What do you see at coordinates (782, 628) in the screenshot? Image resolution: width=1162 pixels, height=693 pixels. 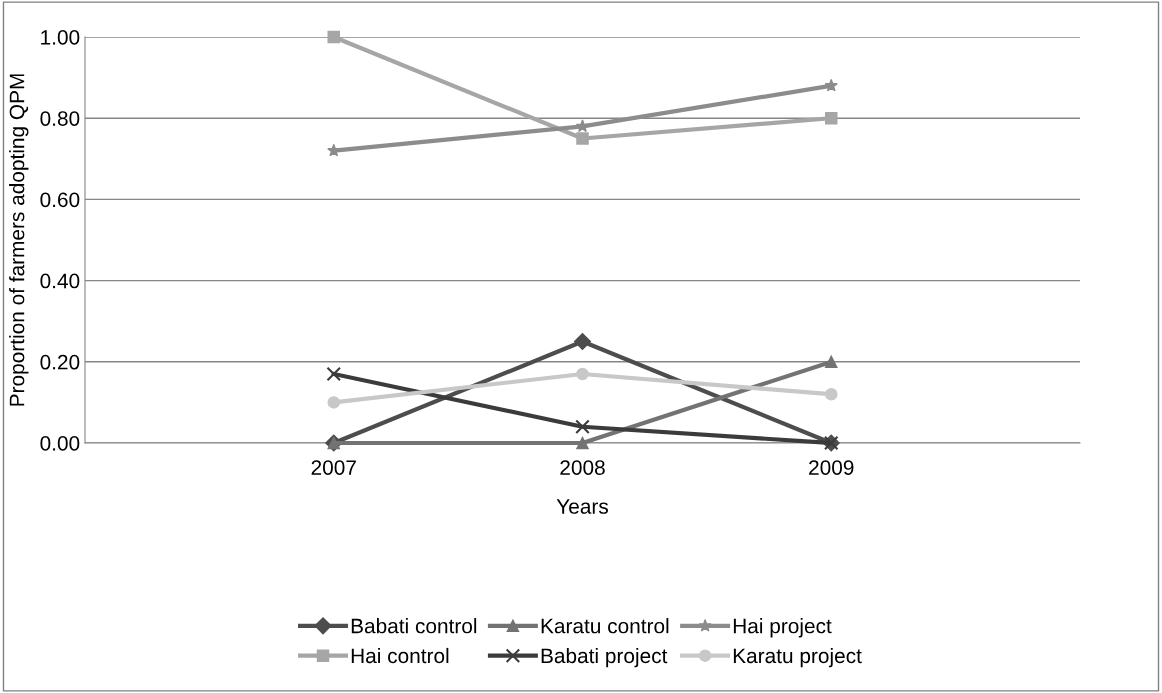 I see `legend-label: Hai project` at bounding box center [782, 628].